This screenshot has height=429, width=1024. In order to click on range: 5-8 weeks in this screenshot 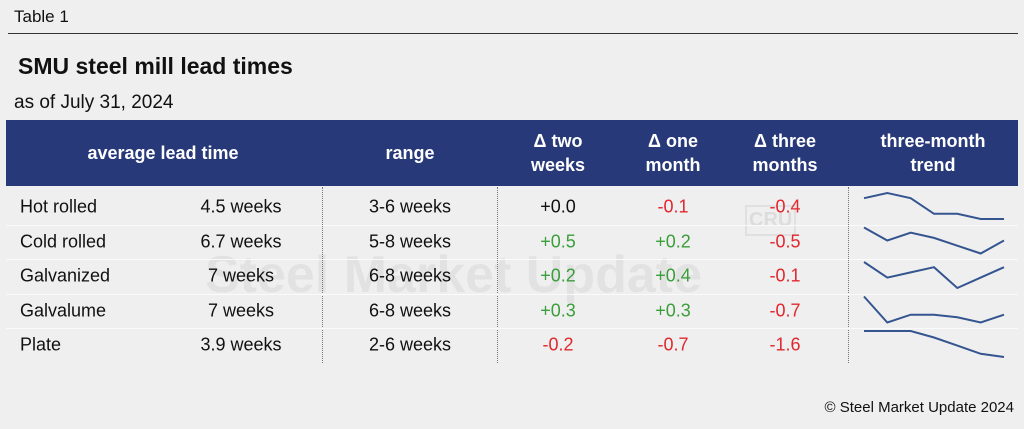, I will do `click(410, 241)`.